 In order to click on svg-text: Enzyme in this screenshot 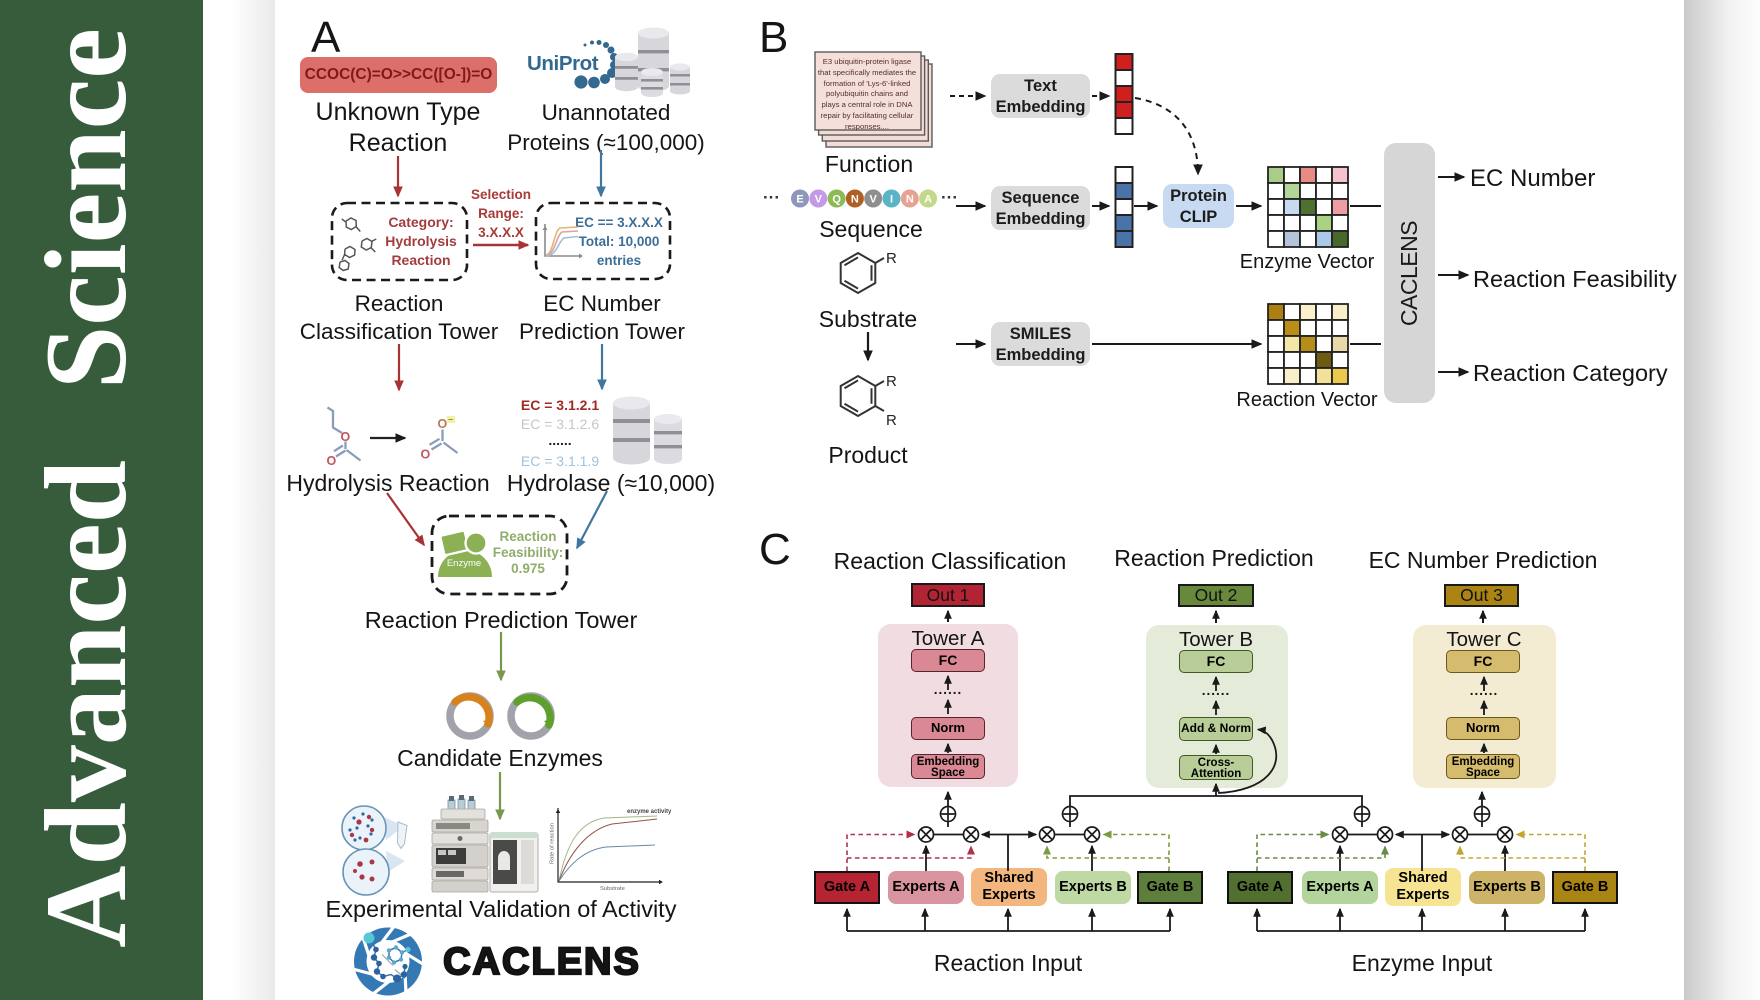, I will do `click(464, 563)`.